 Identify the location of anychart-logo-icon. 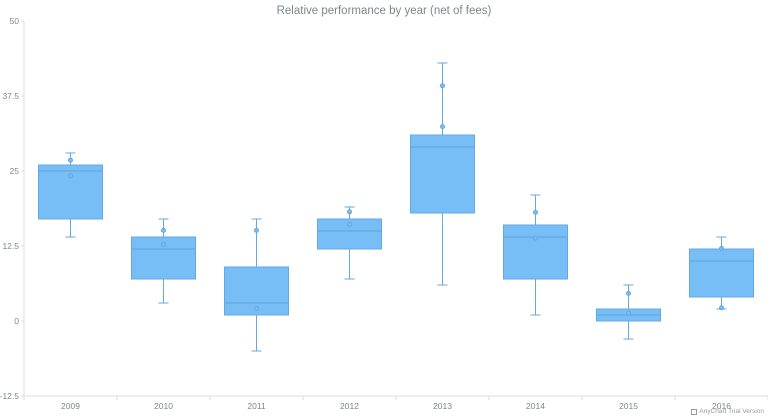
(694, 411).